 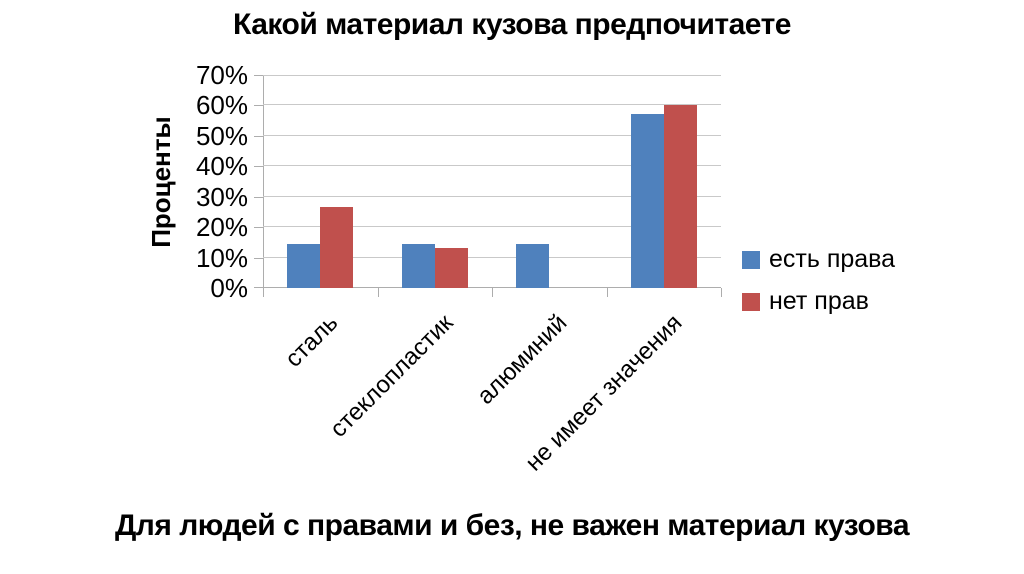 What do you see at coordinates (263, 181) in the screenshot?
I see `y-axis-line` at bounding box center [263, 181].